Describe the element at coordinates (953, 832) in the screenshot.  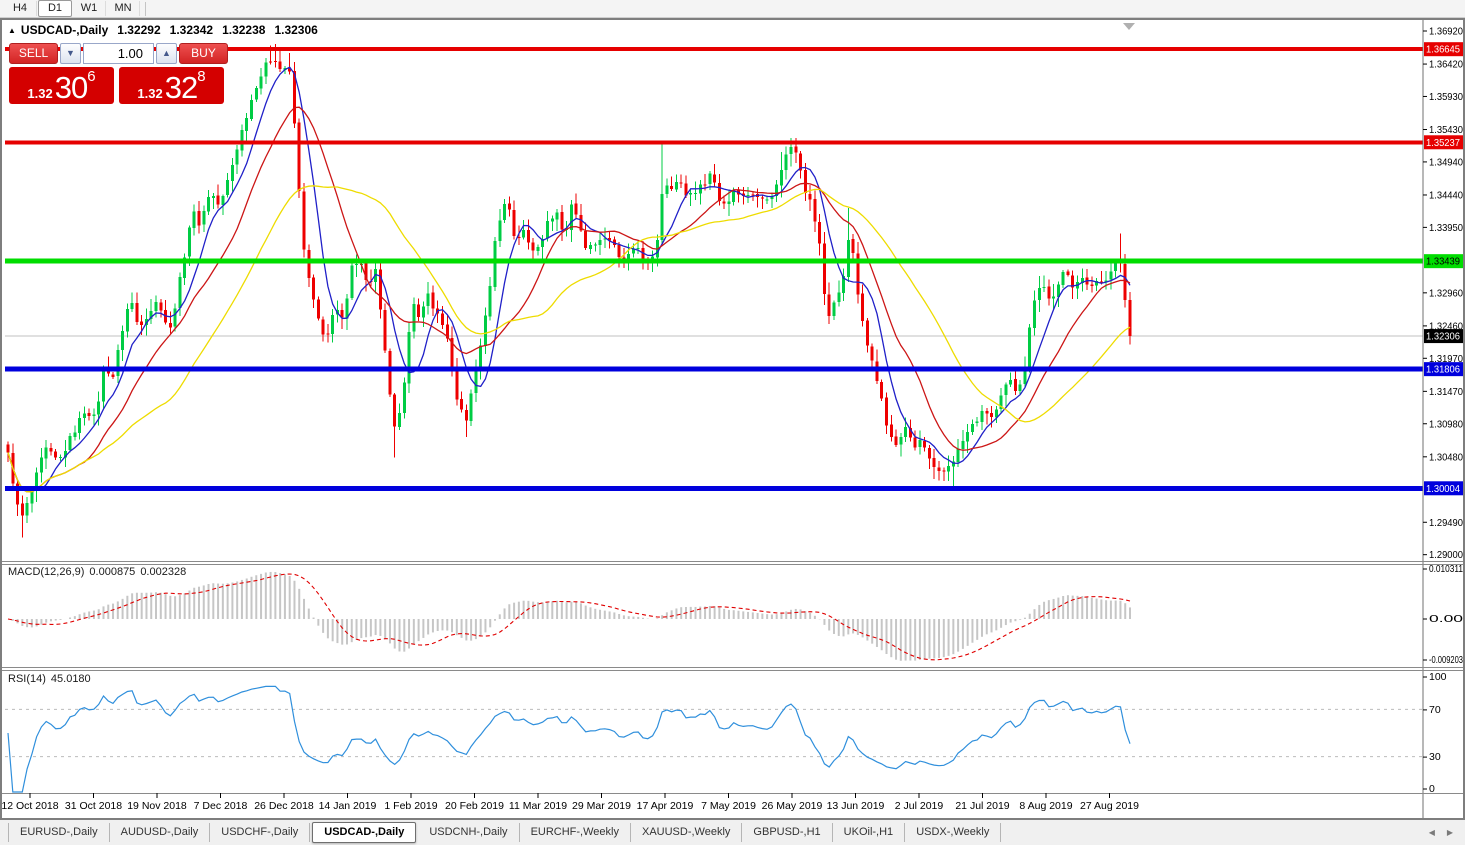
I see `chart-tab: USDX-,Weekly` at that location.